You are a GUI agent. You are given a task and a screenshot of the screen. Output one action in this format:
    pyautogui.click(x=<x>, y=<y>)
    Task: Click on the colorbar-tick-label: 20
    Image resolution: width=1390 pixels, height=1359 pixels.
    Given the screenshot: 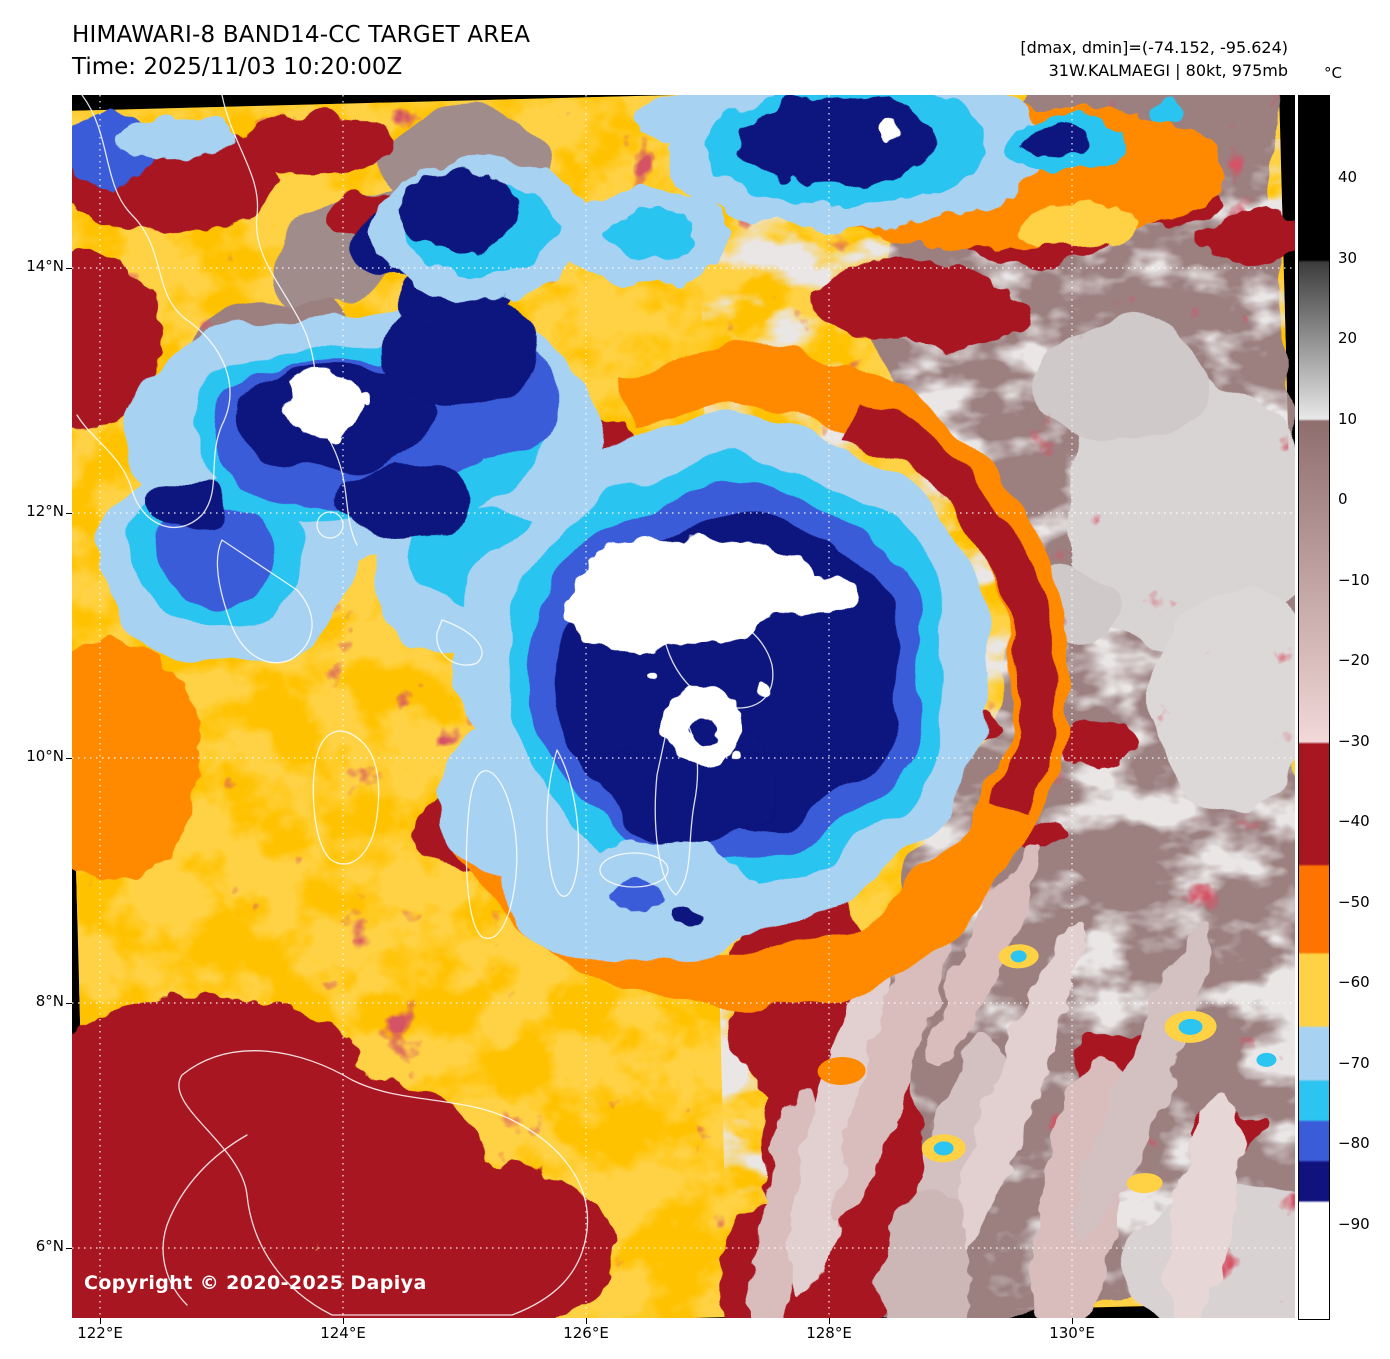 What is the action you would take?
    pyautogui.click(x=1348, y=338)
    